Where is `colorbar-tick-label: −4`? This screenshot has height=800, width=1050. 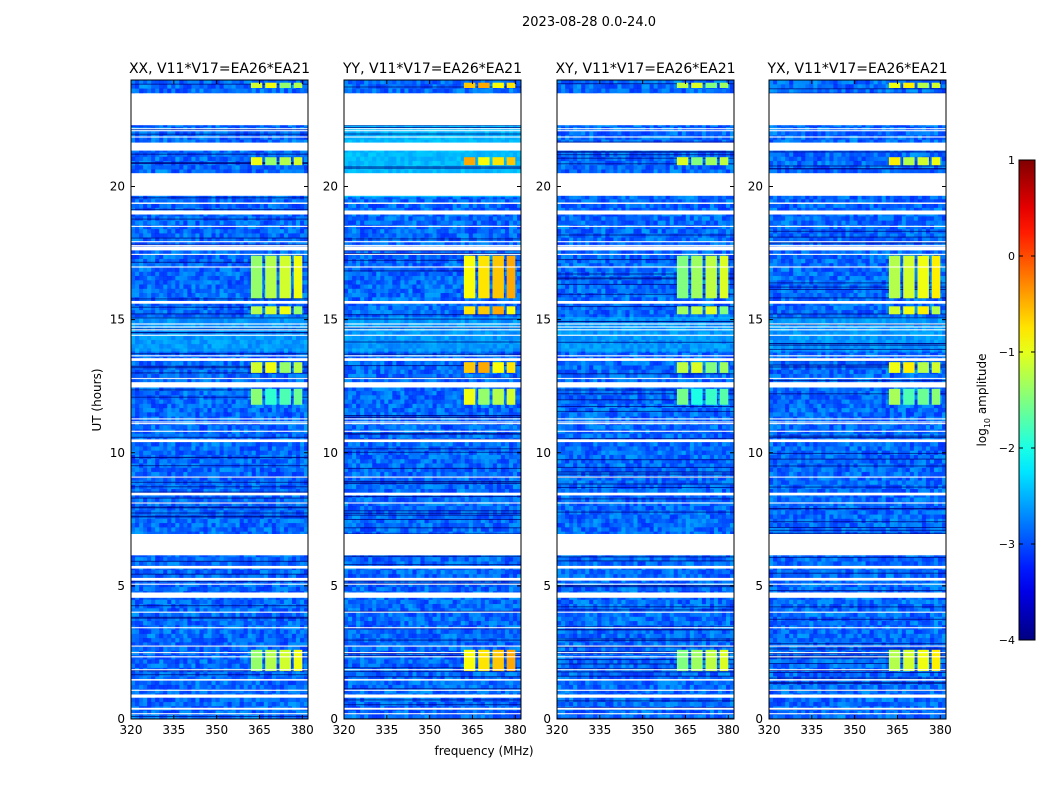
colorbar-tick-label: −4 is located at coordinates (1007, 640).